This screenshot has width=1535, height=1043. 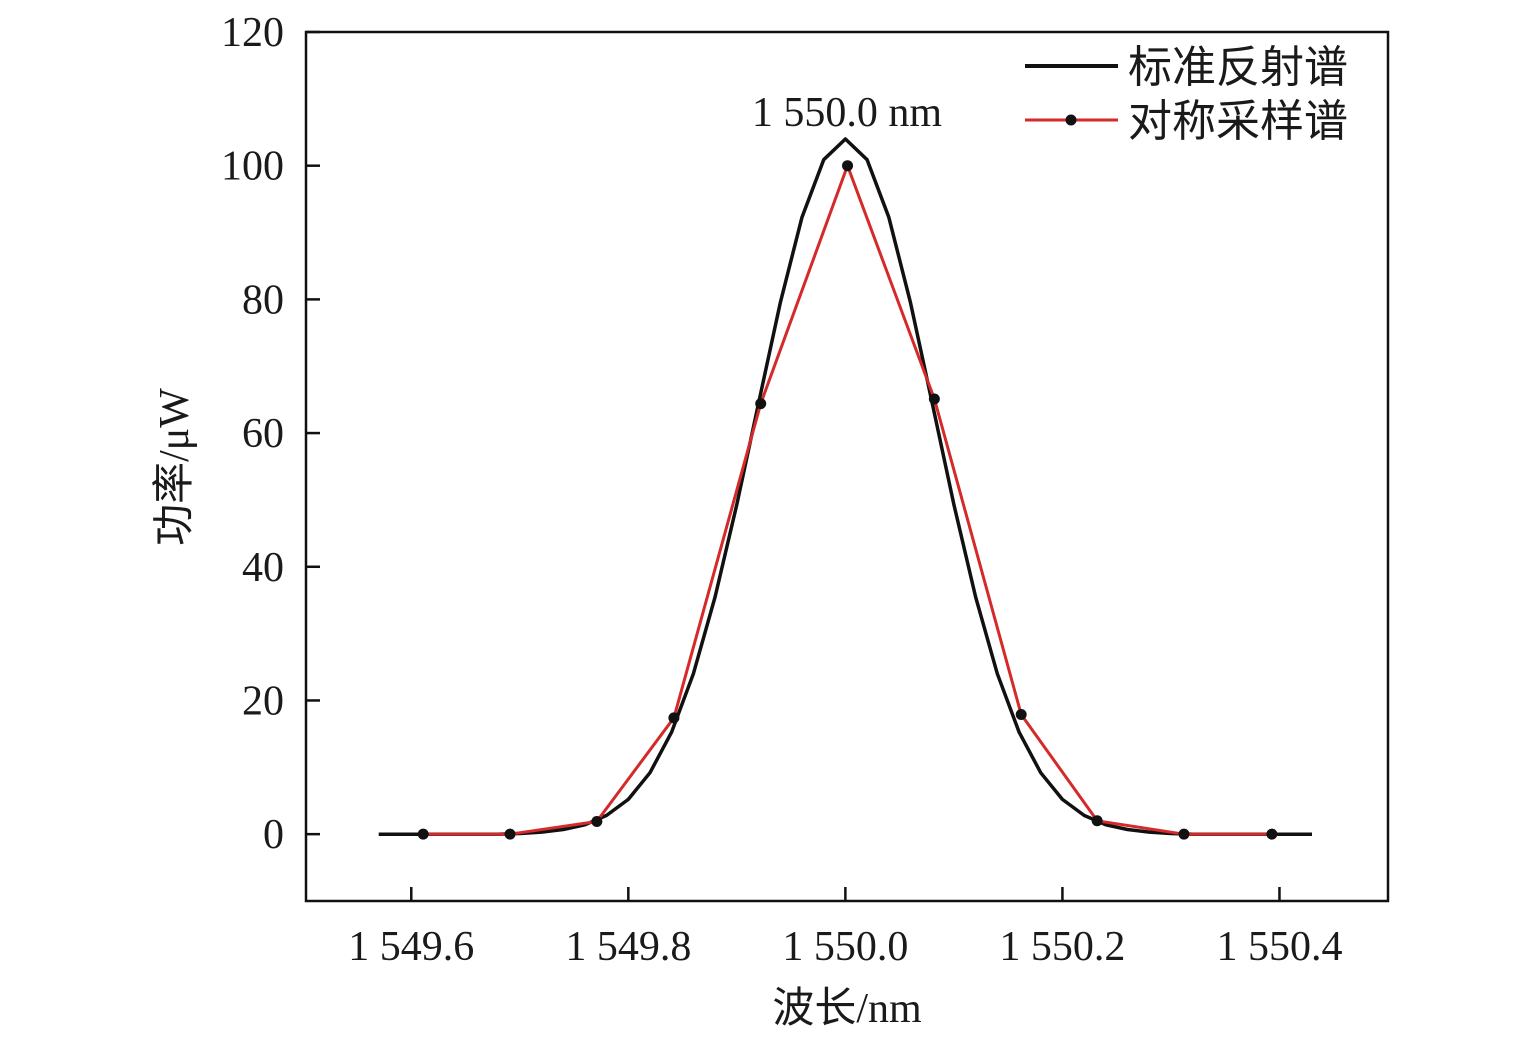 What do you see at coordinates (411, 947) in the screenshot?
I see `x-tick-label: 1 549.6` at bounding box center [411, 947].